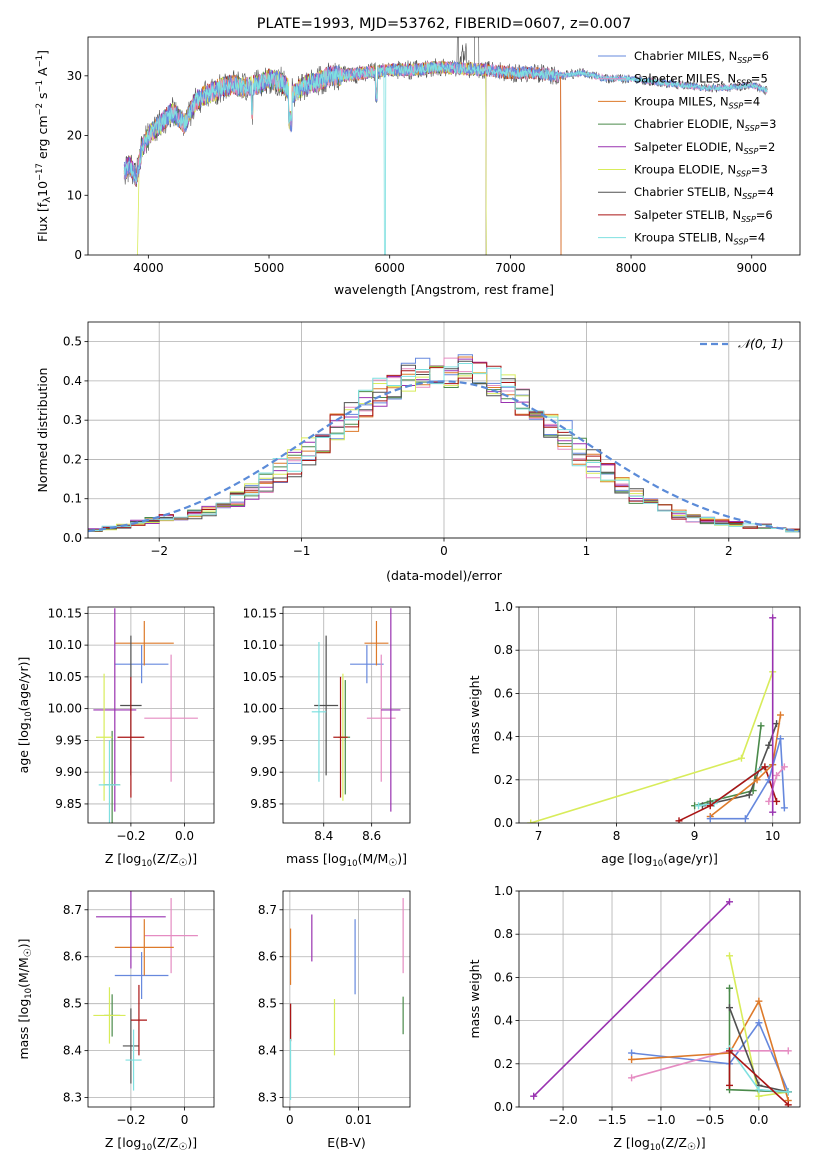  Describe the element at coordinates (23, 943) in the screenshot. I see `mass-vs-z-y-label-part: )]` at that location.